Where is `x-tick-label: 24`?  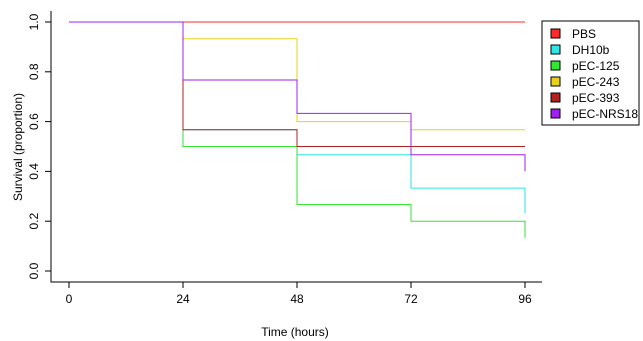
x-tick-label: 24 is located at coordinates (183, 299).